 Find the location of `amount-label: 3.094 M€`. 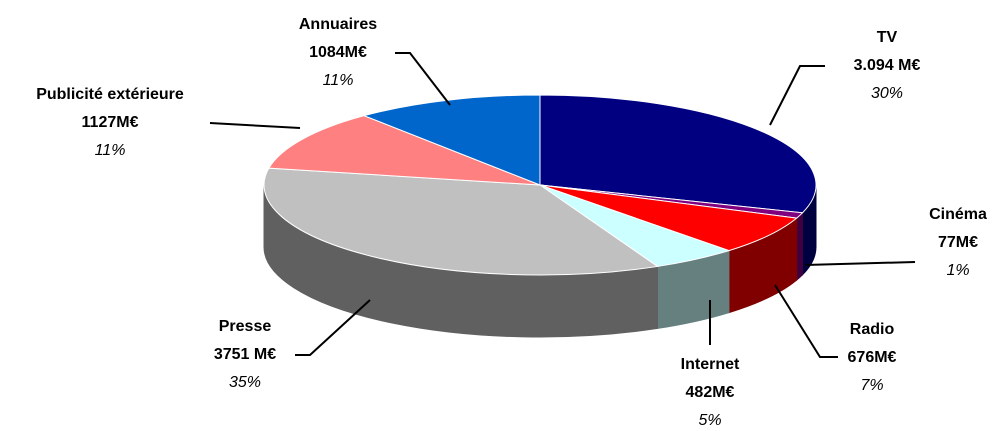

amount-label: 3.094 M€ is located at coordinates (887, 65).